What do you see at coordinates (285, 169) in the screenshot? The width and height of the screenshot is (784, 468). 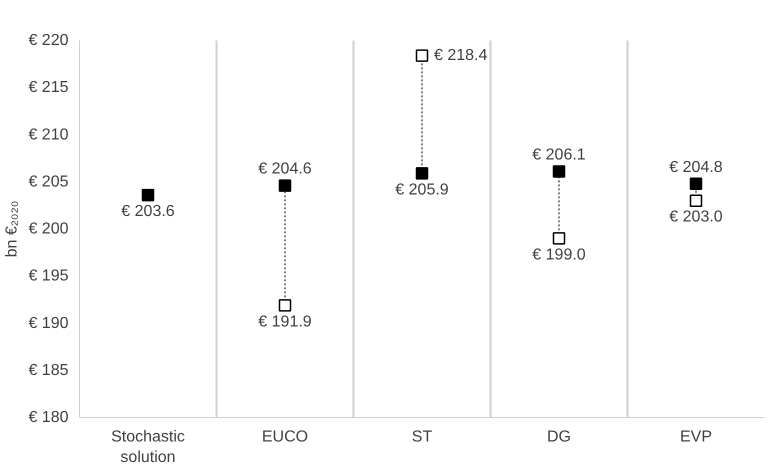 I see `data-label: € 204.6` at bounding box center [285, 169].